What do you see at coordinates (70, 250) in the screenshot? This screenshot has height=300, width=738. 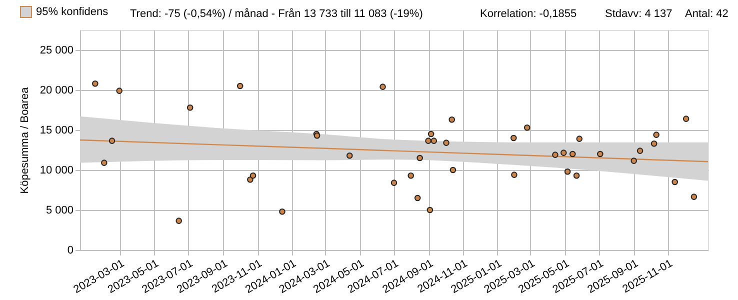 I see `y-tick-label: 0` at bounding box center [70, 250].